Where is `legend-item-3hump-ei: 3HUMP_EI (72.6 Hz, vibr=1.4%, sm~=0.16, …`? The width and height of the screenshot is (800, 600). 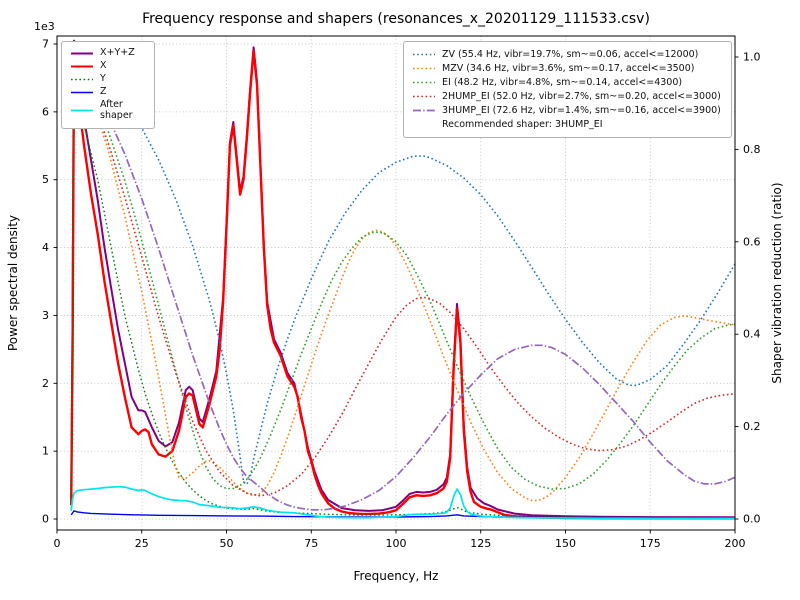
legend-item-3hump-ei: 3HUMP_EI (72.6 Hz, vibr=1.4%, sm~=0.16, … is located at coordinates (567, 110).